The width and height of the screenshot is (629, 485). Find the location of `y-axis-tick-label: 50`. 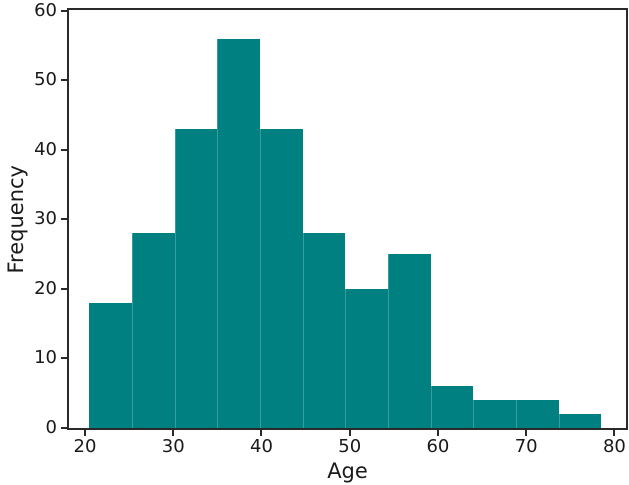

y-axis-tick-label: 50 is located at coordinates (45, 80).